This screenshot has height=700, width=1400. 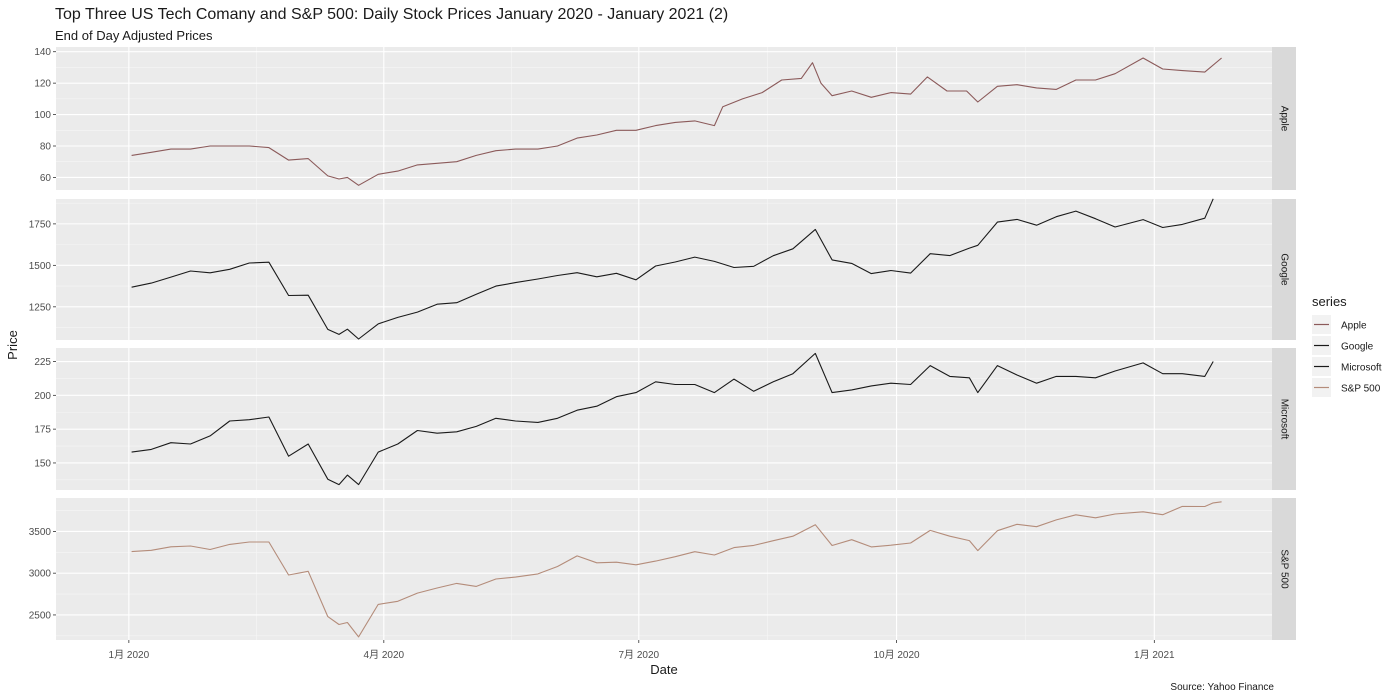 What do you see at coordinates (40, 224) in the screenshot?
I see `y-tick-label: 1750` at bounding box center [40, 224].